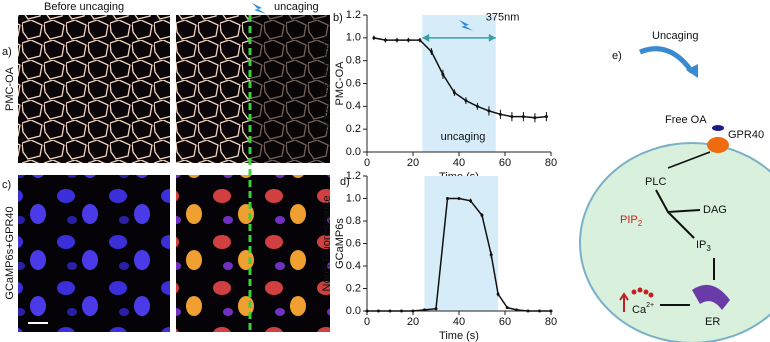  Describe the element at coordinates (353, 243) in the screenshot. I see `y-tick-label: 0.6` at that location.